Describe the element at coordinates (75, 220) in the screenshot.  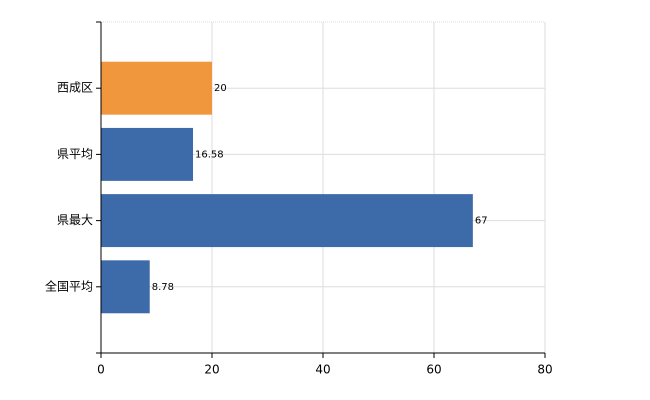
I see `y-tick-label: 県最大` at that location.